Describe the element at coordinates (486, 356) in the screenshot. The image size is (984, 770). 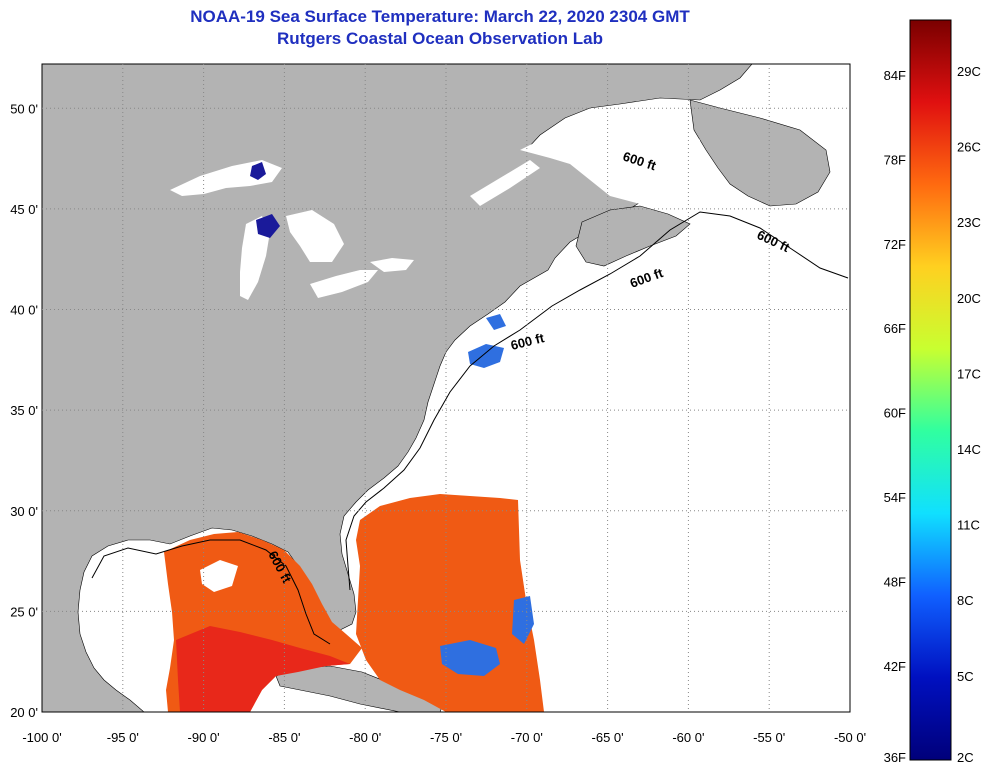
I see `shelf-cool-patch-a` at that location.